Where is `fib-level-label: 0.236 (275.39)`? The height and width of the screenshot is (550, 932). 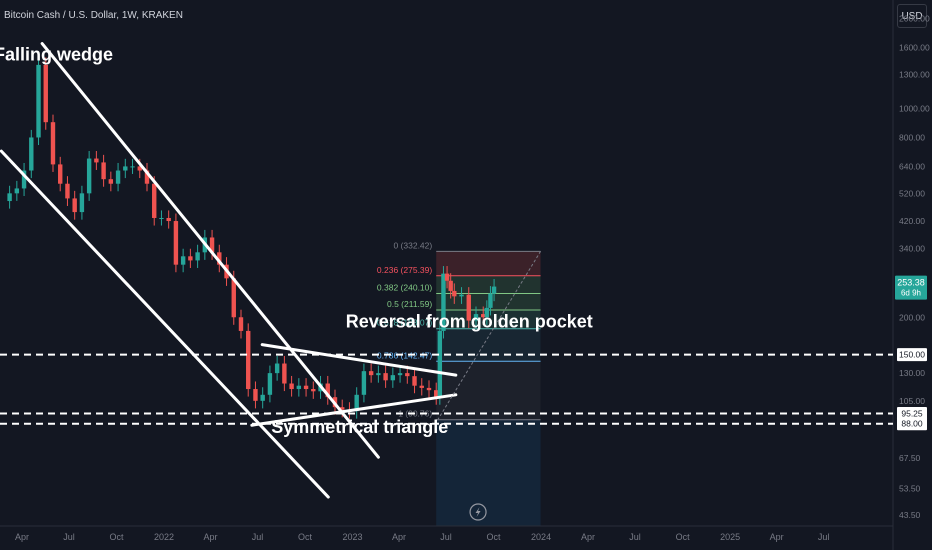 fib-level-label: 0.236 (275.39) is located at coordinates (404, 270).